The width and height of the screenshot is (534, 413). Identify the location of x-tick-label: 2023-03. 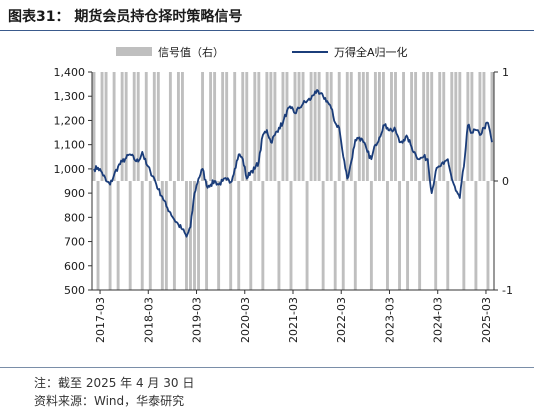
(389, 320).